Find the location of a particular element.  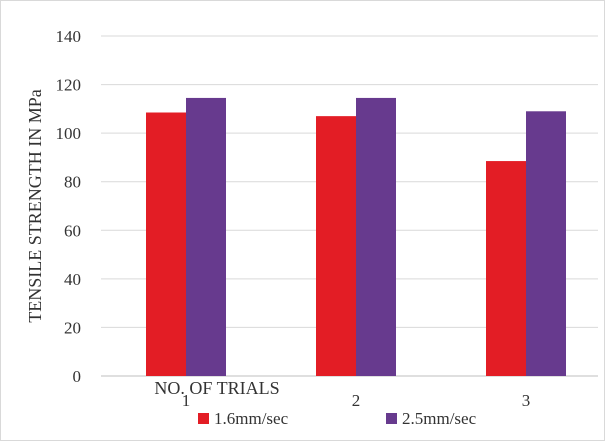

bar-series1-cat3 is located at coordinates (506, 268).